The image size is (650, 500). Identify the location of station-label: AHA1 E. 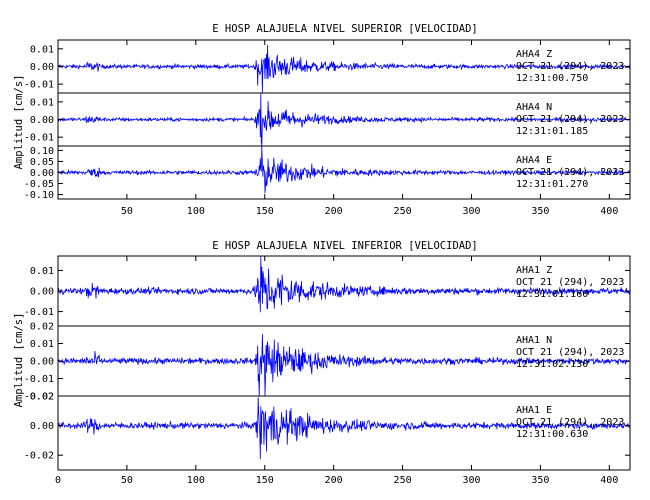
(534, 410).